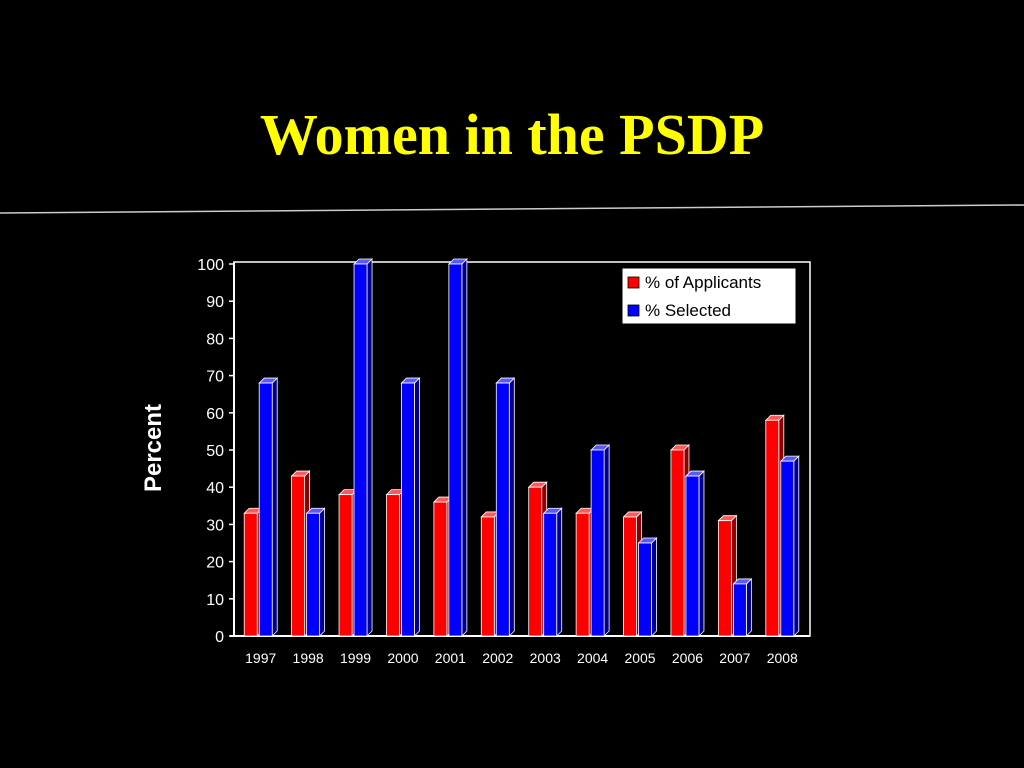 This screenshot has height=768, width=1024. I want to click on bar-selected-1997, so click(268, 507).